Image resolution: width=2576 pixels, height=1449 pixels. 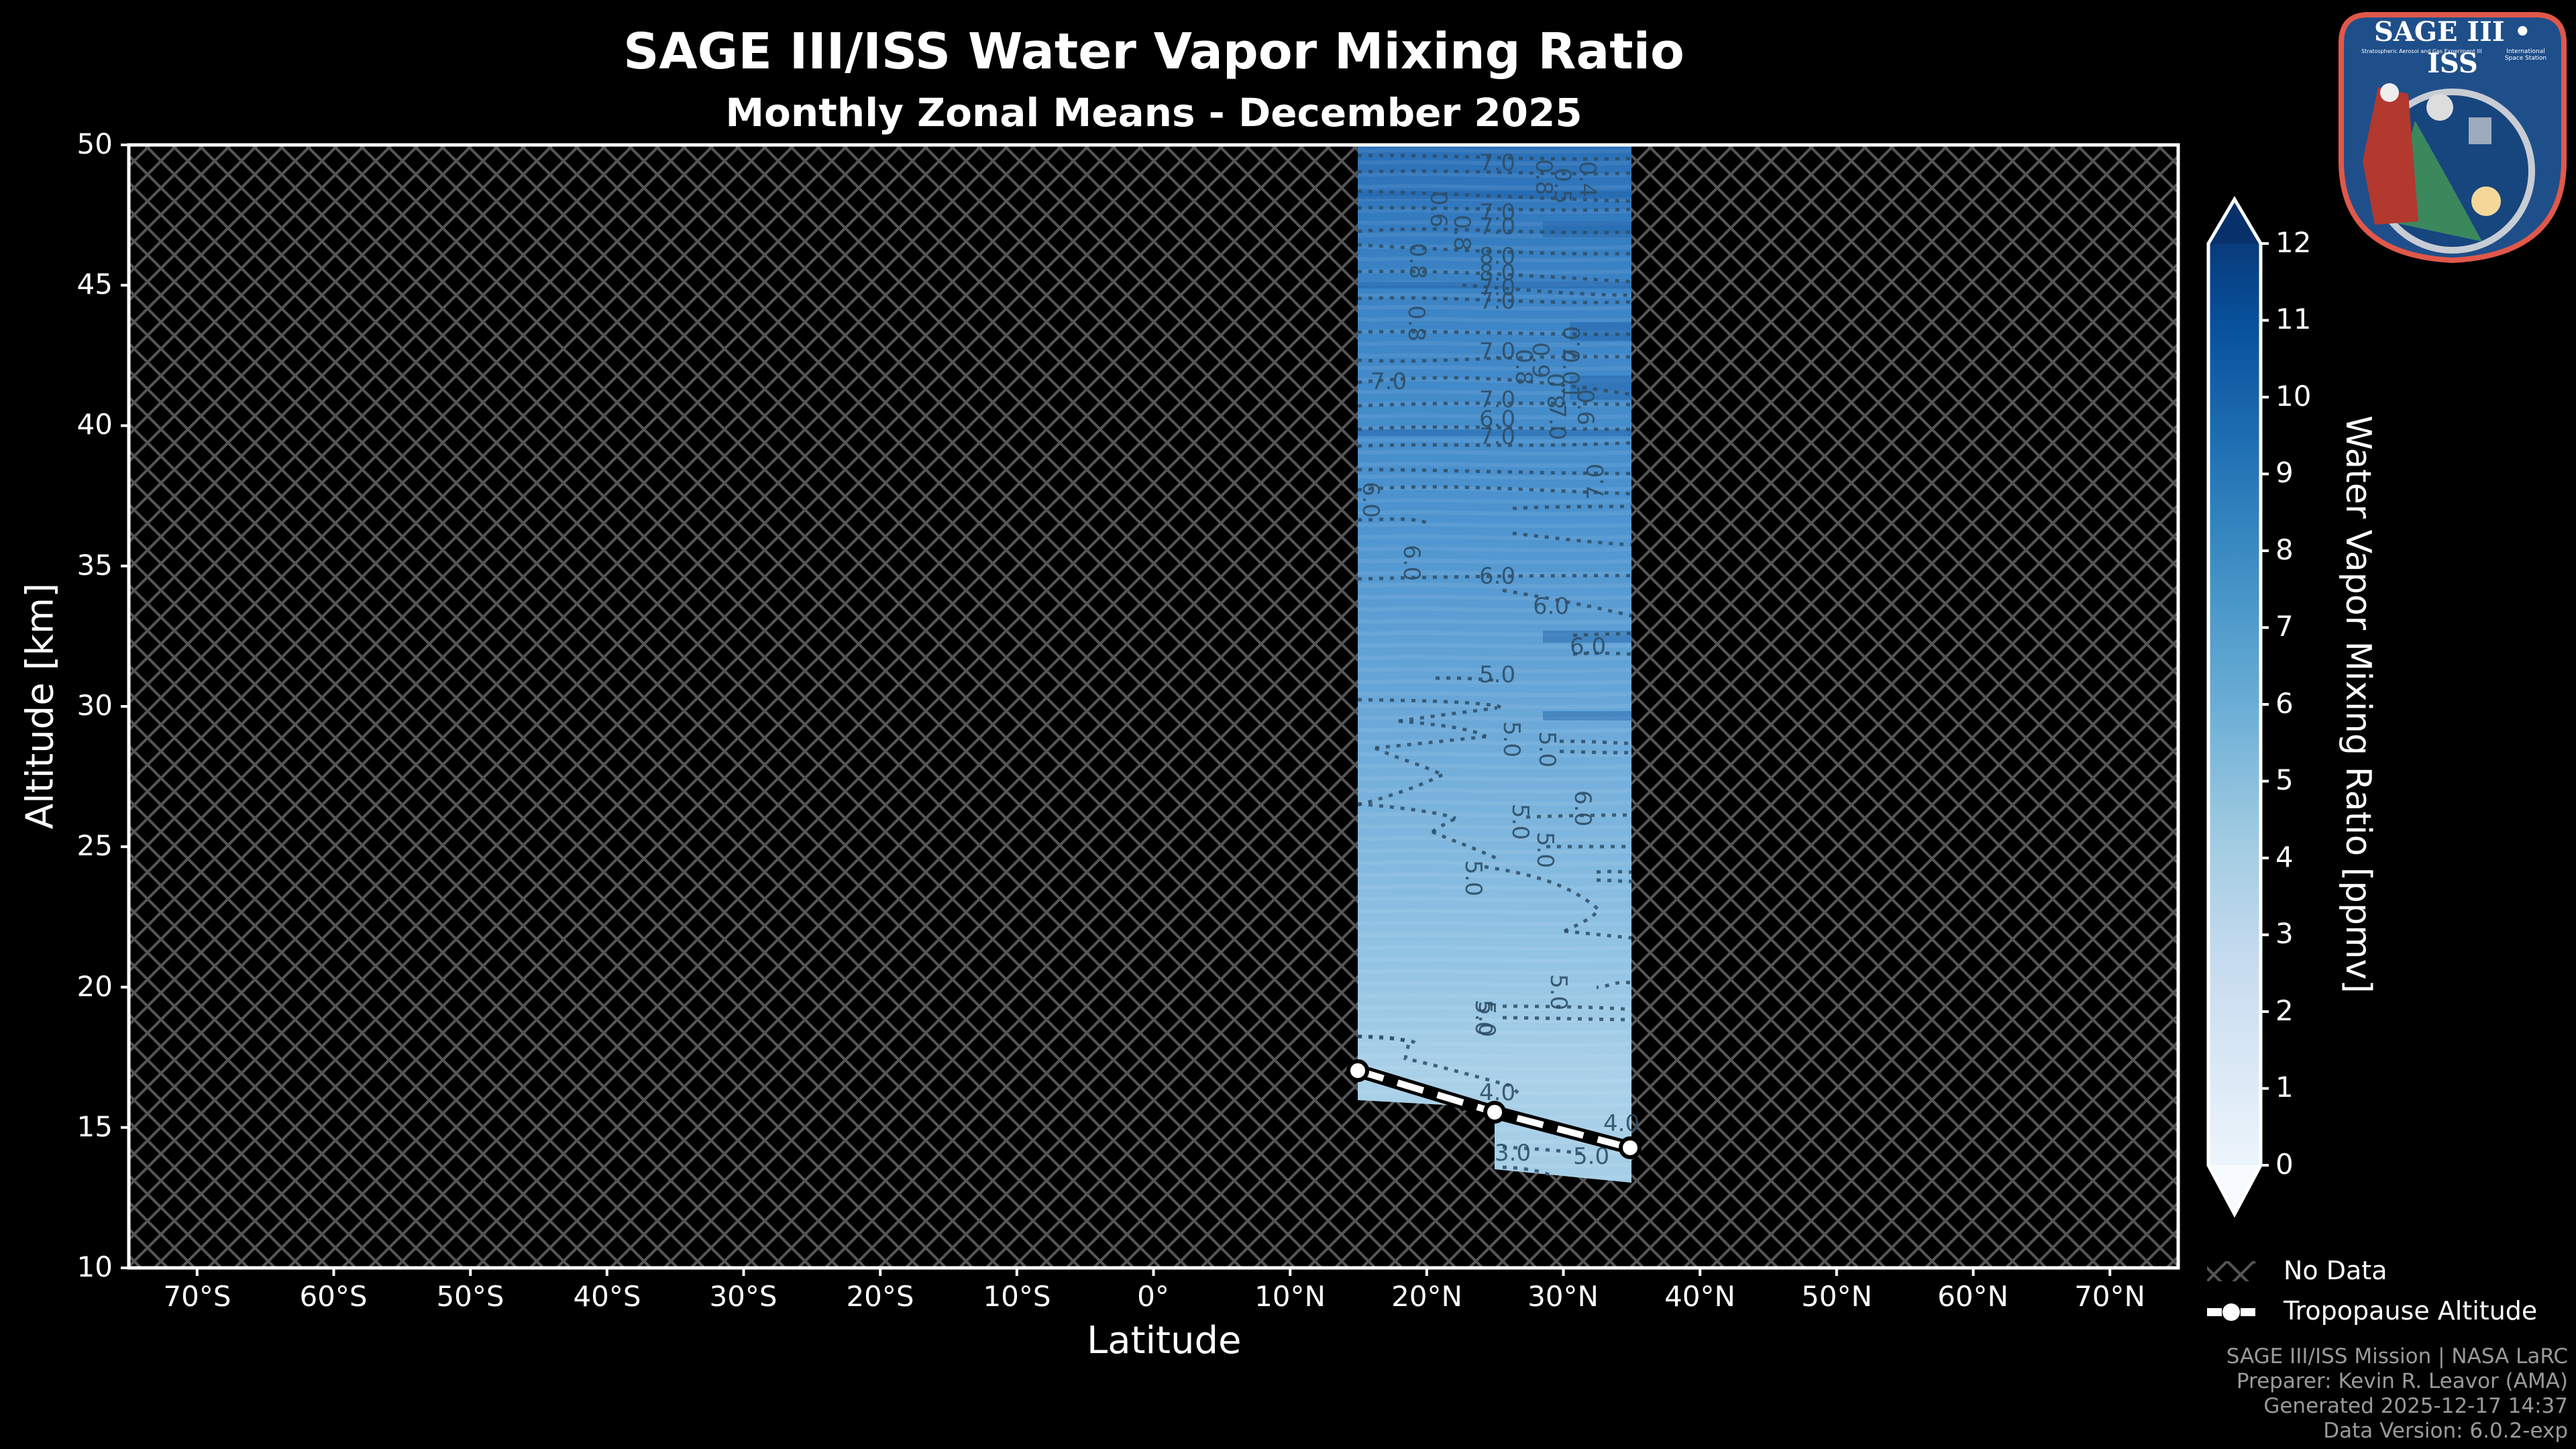 What do you see at coordinates (607, 1296) in the screenshot?
I see `x-tick-label: 40°S` at bounding box center [607, 1296].